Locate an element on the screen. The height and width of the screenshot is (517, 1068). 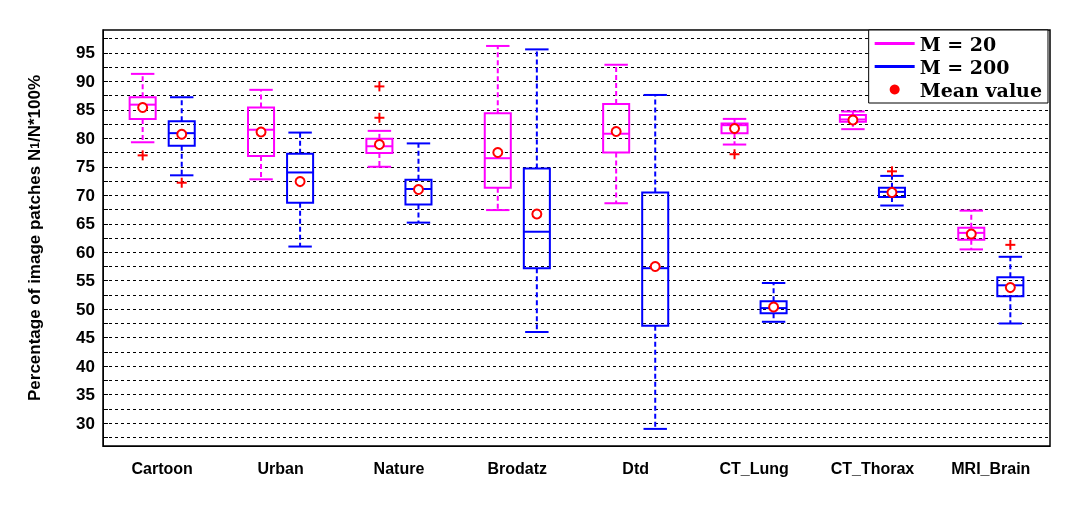
y-tick-label: 40 is located at coordinates (85, 366).